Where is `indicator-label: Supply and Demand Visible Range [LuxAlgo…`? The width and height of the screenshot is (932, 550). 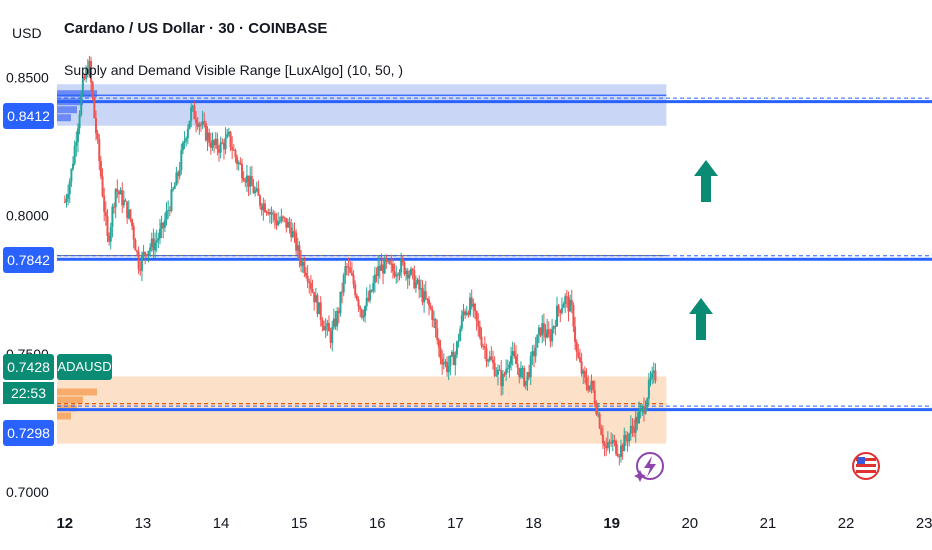
indicator-label: Supply and Demand Visible Range [LuxAlgo… is located at coordinates (234, 70).